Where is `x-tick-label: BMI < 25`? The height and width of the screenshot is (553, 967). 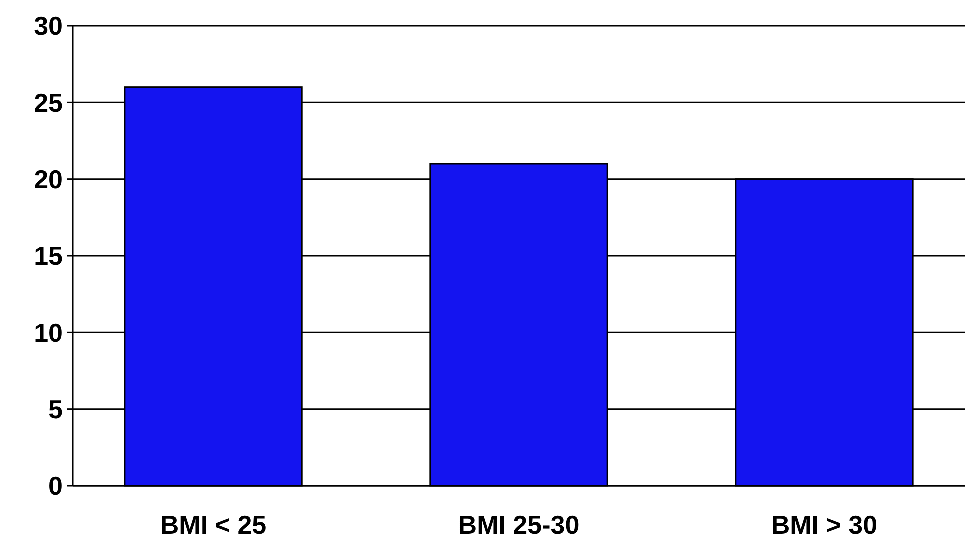
x-tick-label: BMI < 25 is located at coordinates (213, 525).